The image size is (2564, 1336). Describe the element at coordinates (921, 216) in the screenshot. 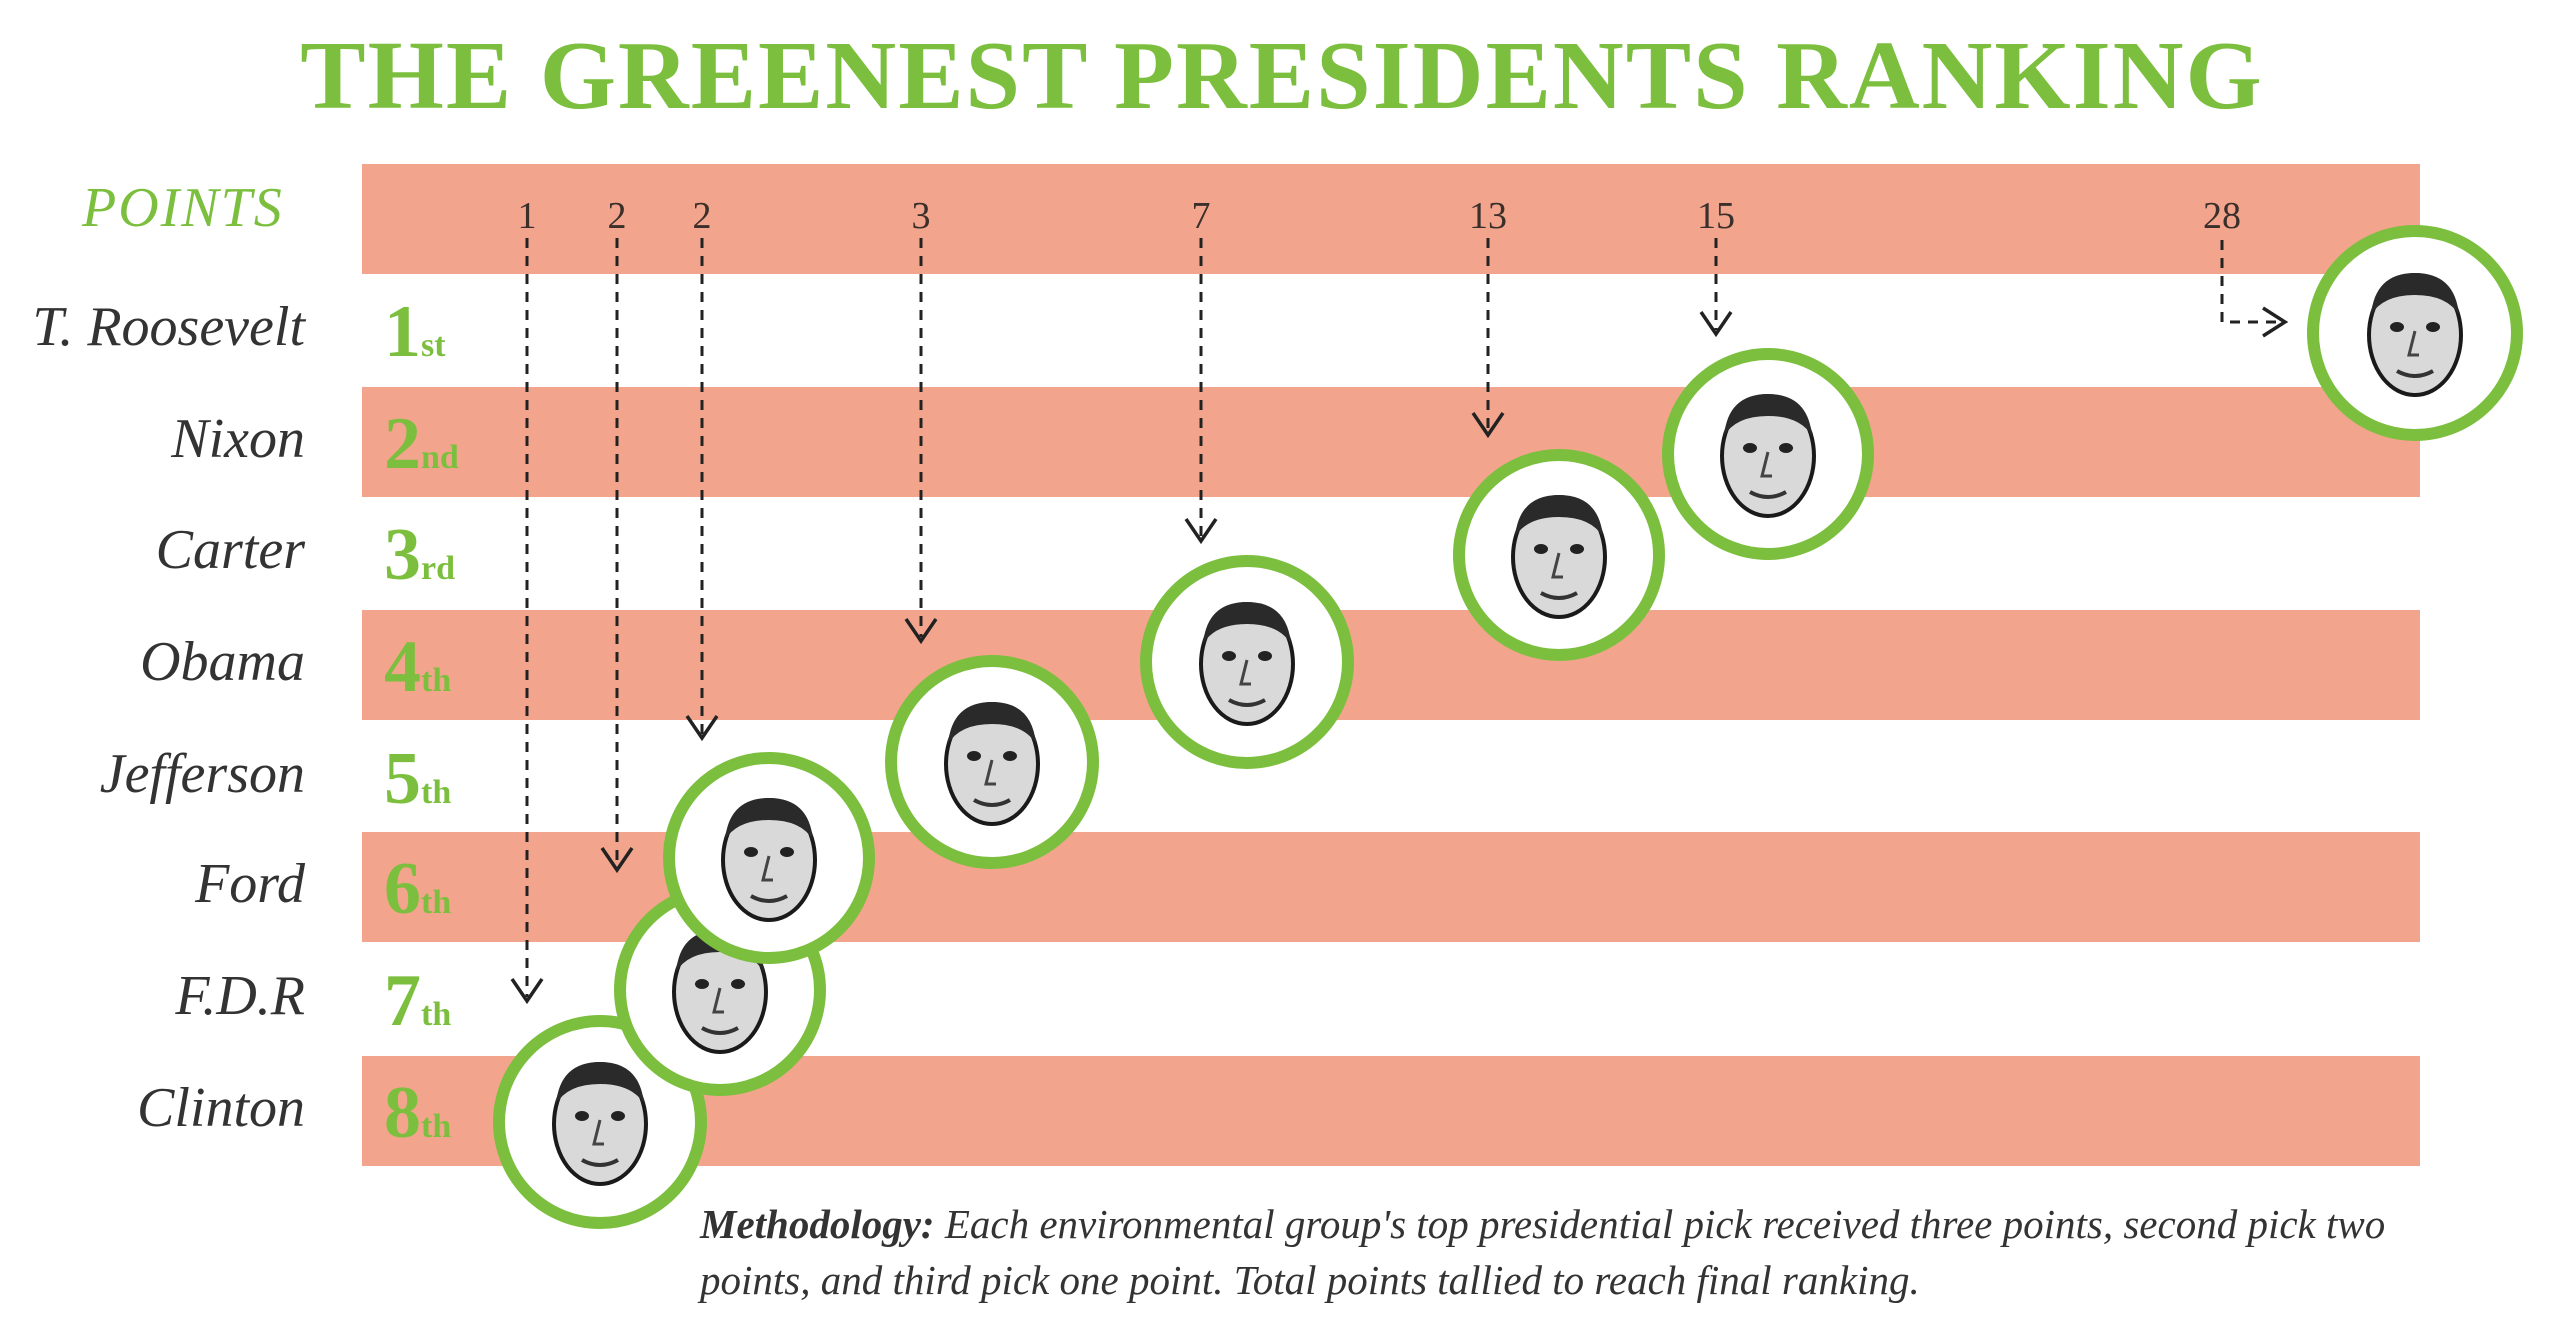

I see `points-tick-label: 3` at that location.